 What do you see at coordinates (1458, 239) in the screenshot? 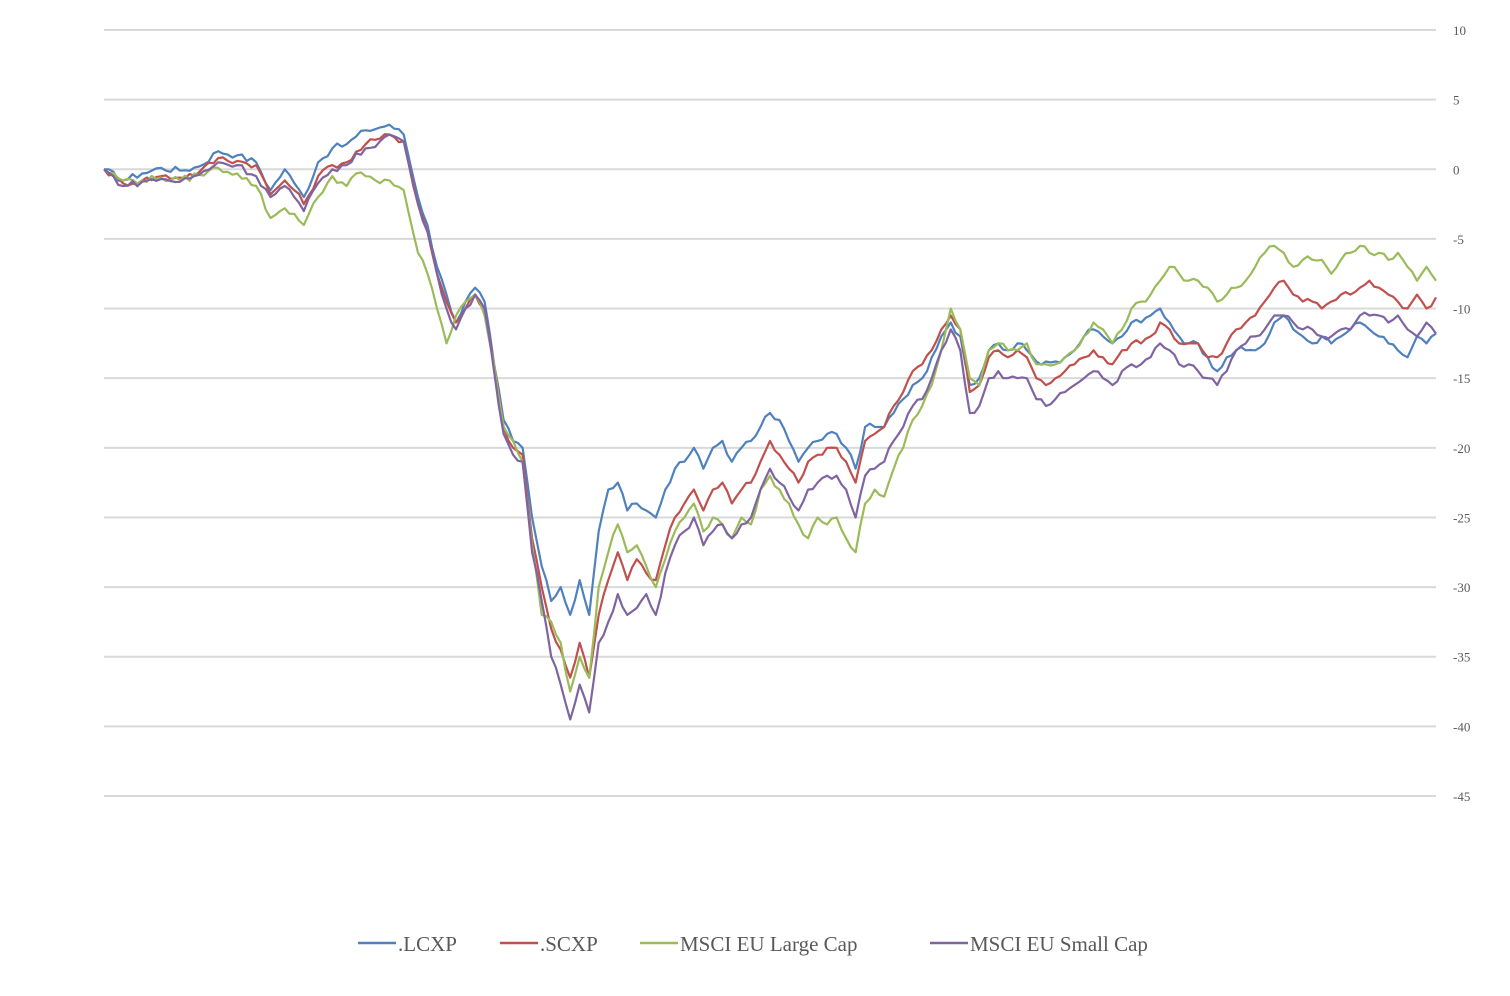
I see `y-tick-label: -5` at bounding box center [1458, 239].